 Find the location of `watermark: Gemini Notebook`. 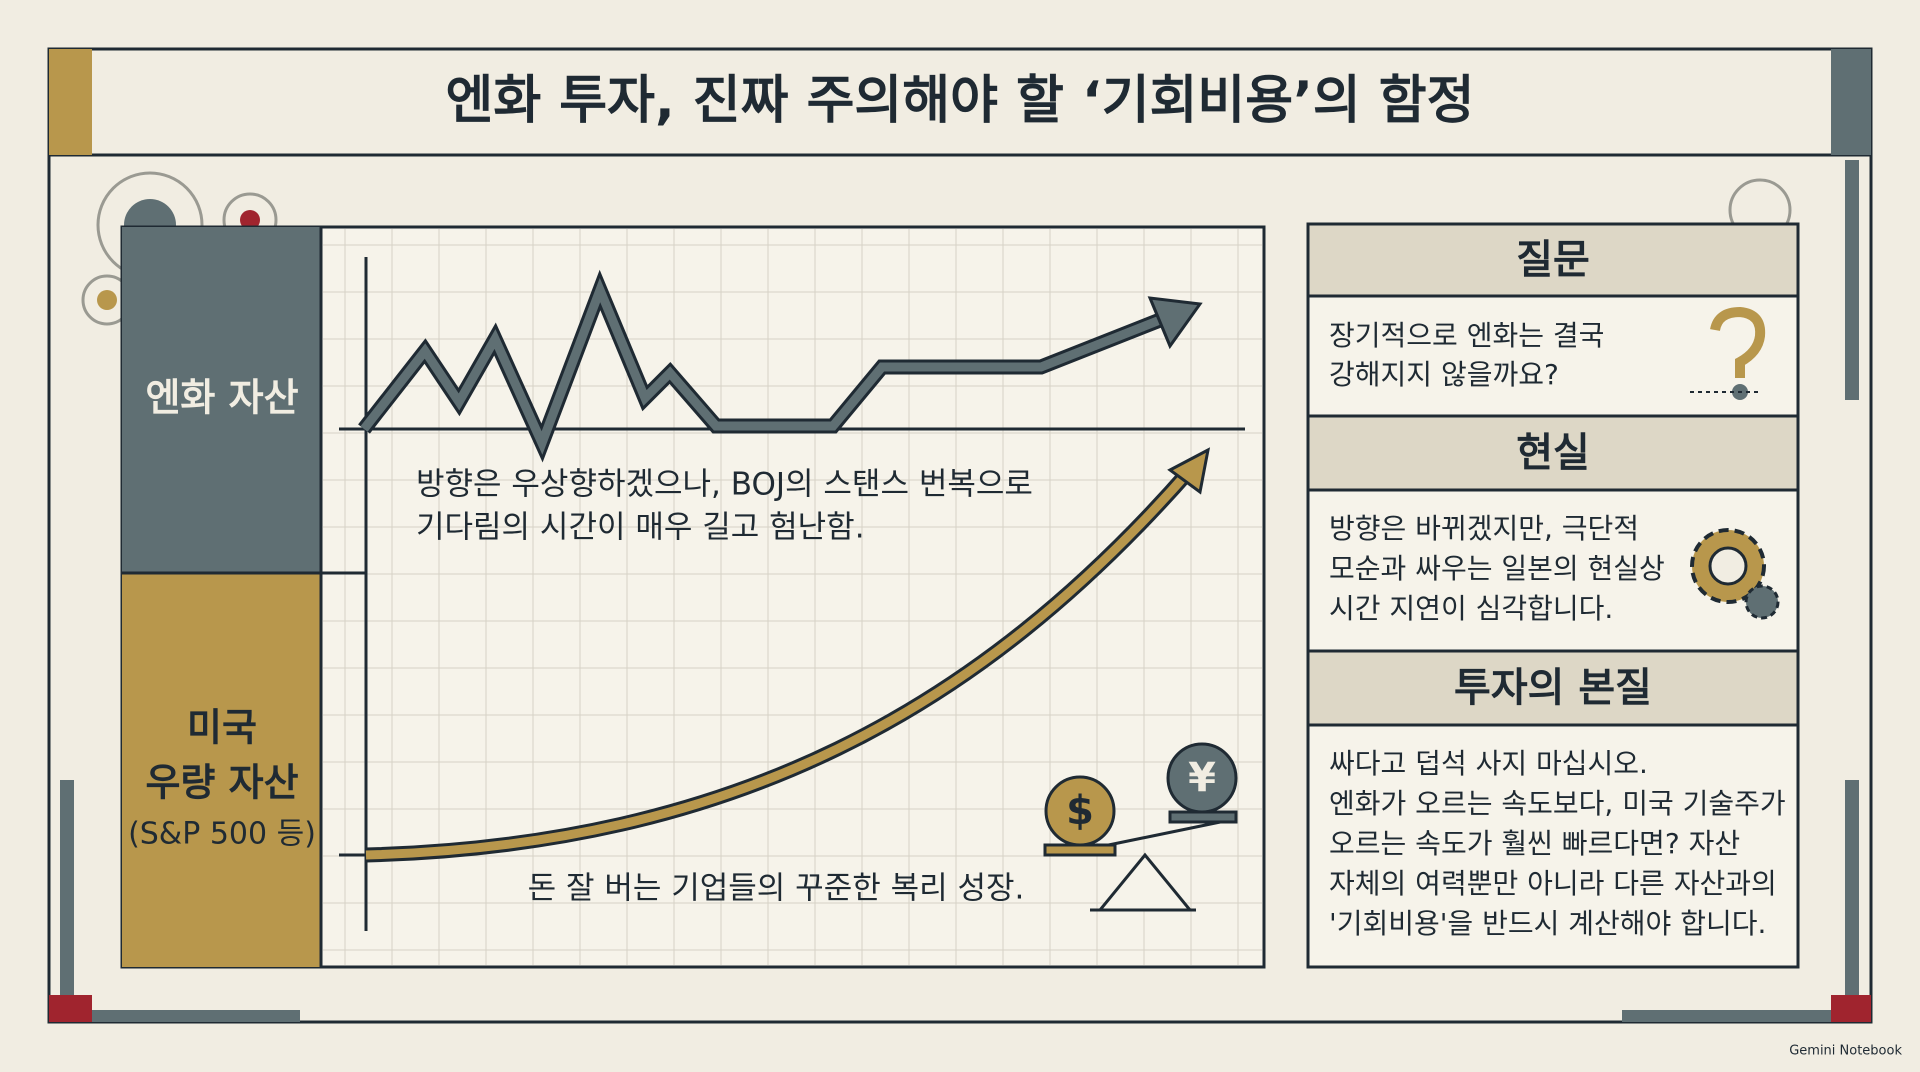

watermark: Gemini Notebook is located at coordinates (1845, 1051).